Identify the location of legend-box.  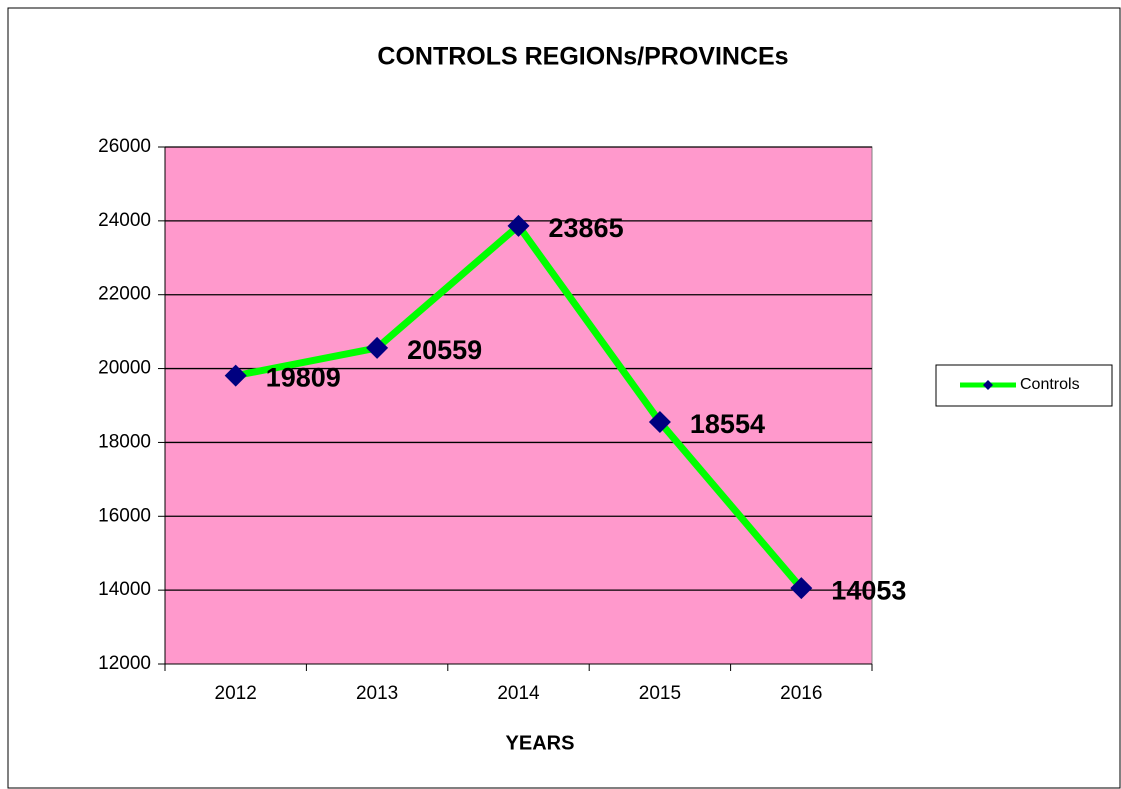
(1024, 385).